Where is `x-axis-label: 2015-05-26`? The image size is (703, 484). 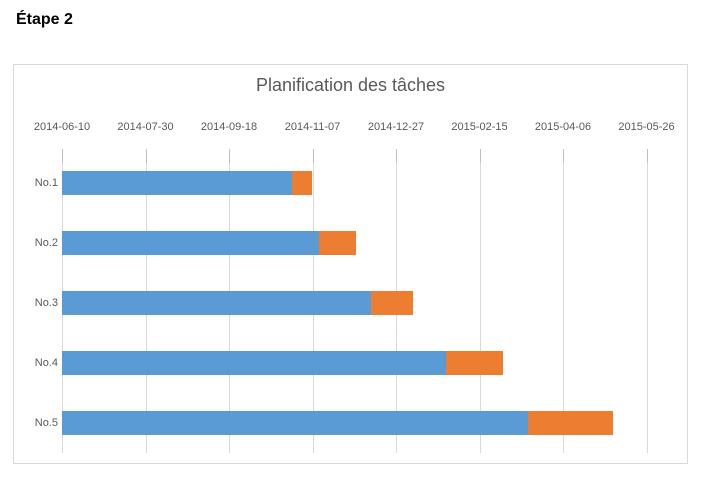
x-axis-label: 2015-05-26 is located at coordinates (646, 127).